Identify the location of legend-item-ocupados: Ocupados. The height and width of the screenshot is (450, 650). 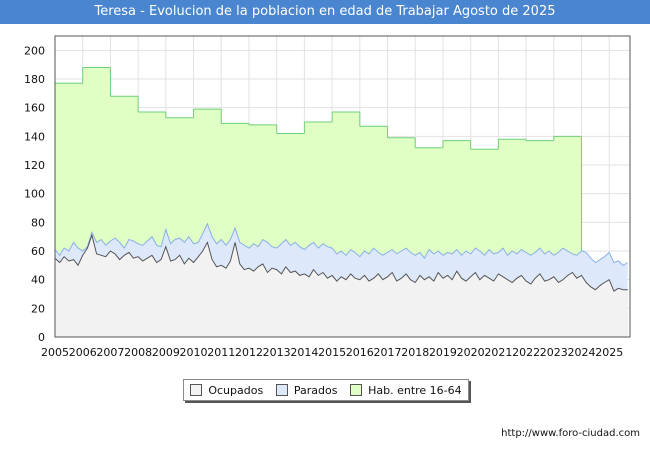
(226, 390).